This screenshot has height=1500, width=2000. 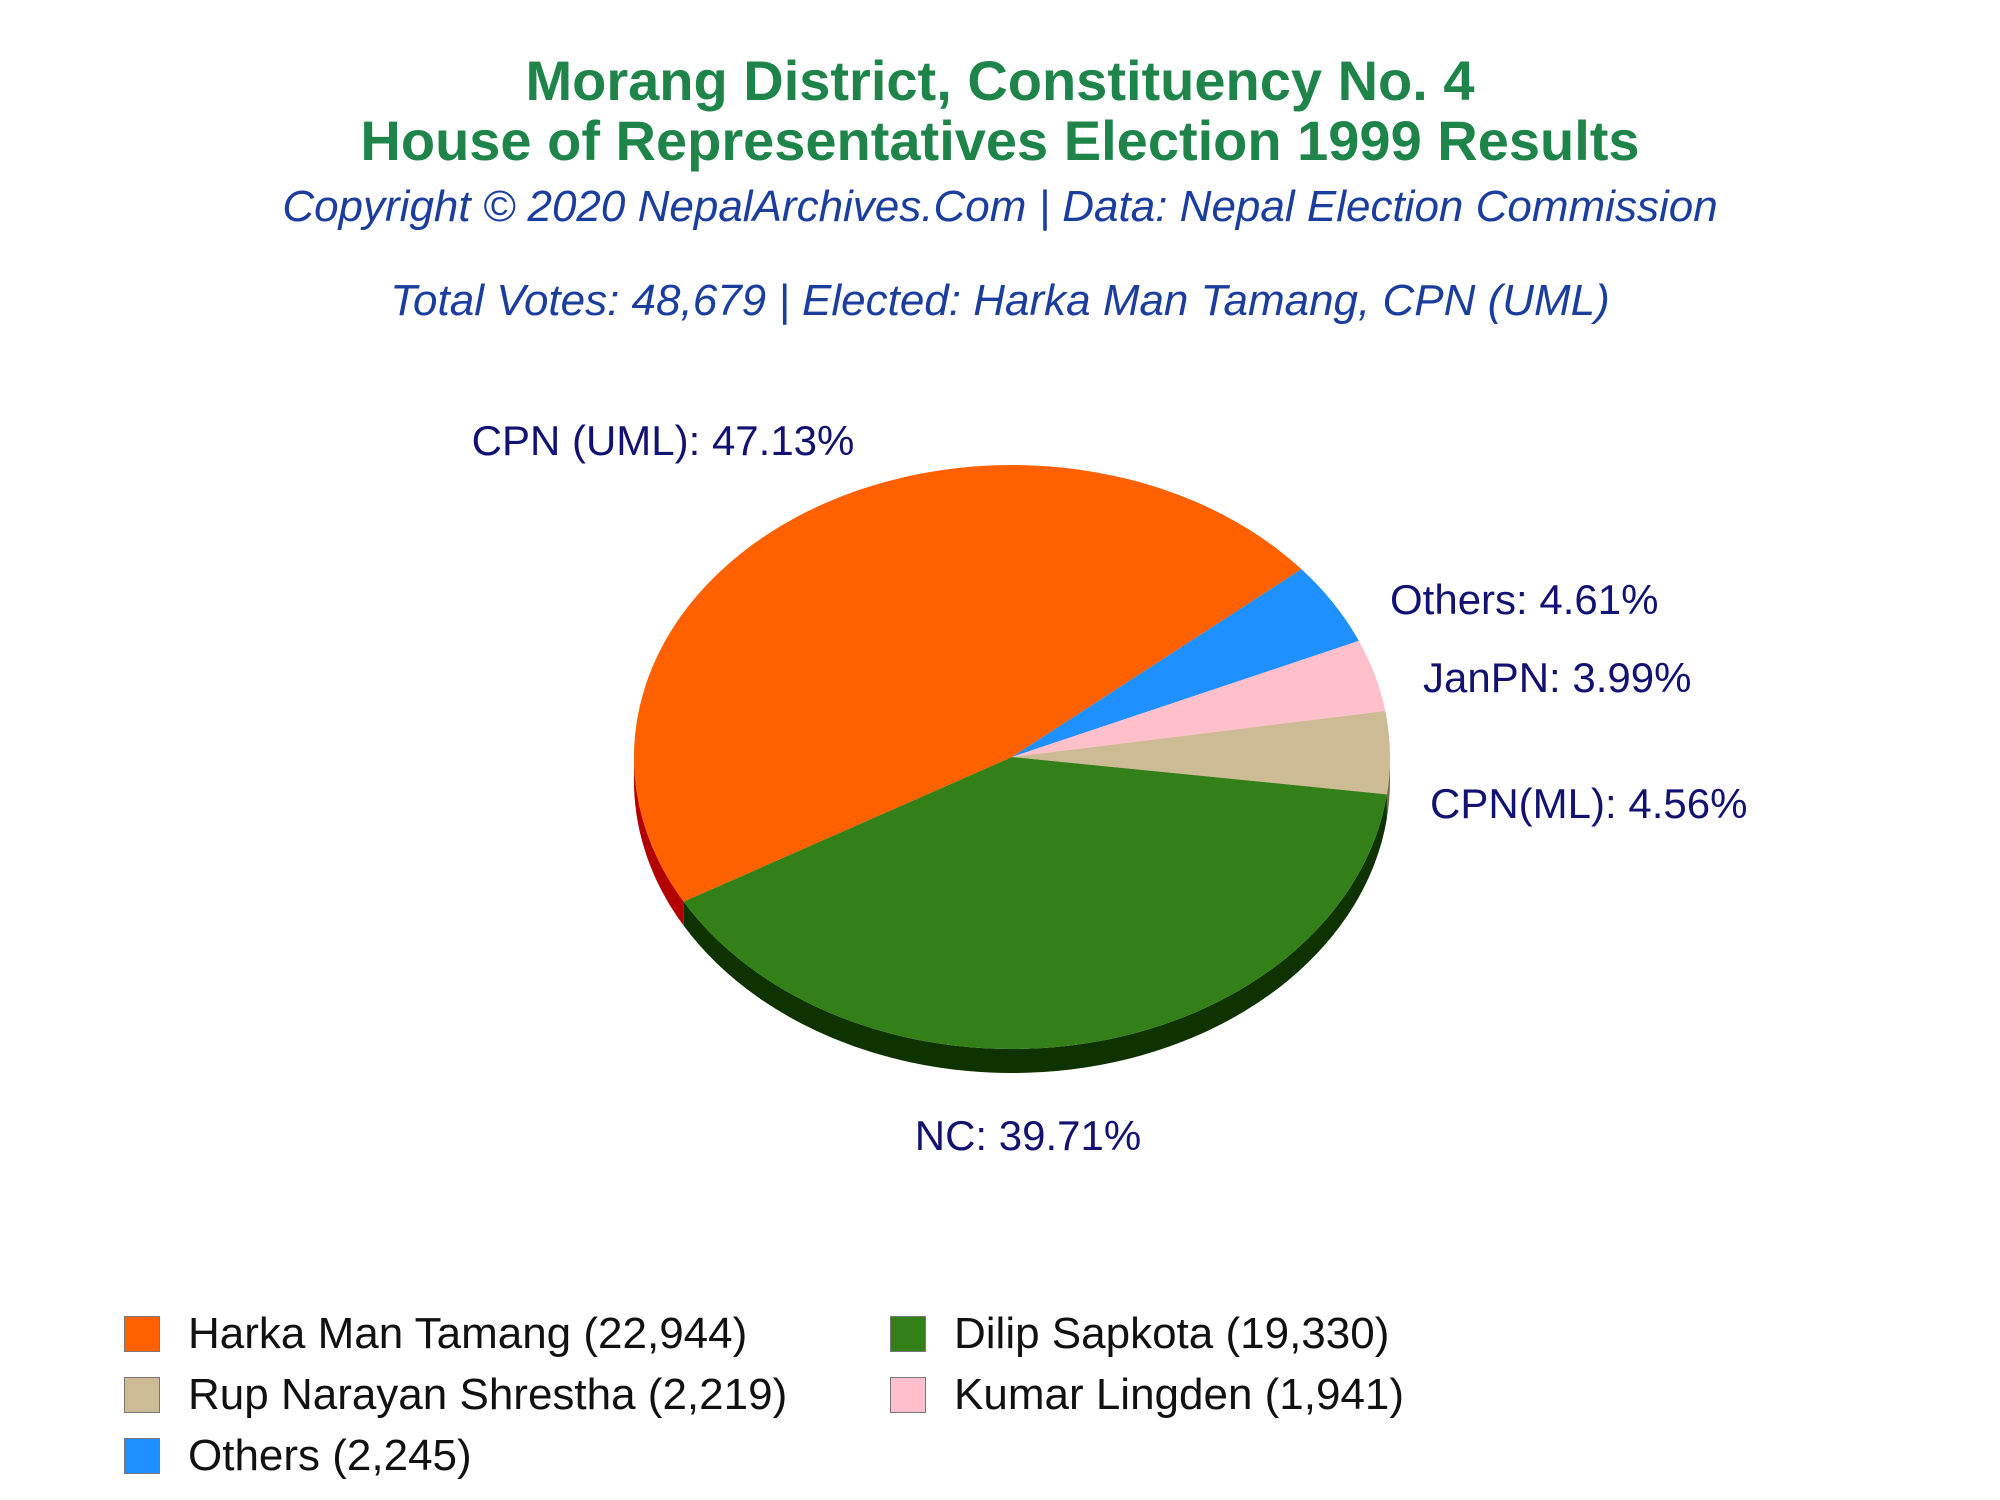 I want to click on legend-item: Harka Man Tamang (22,944), so click(x=435, y=1334).